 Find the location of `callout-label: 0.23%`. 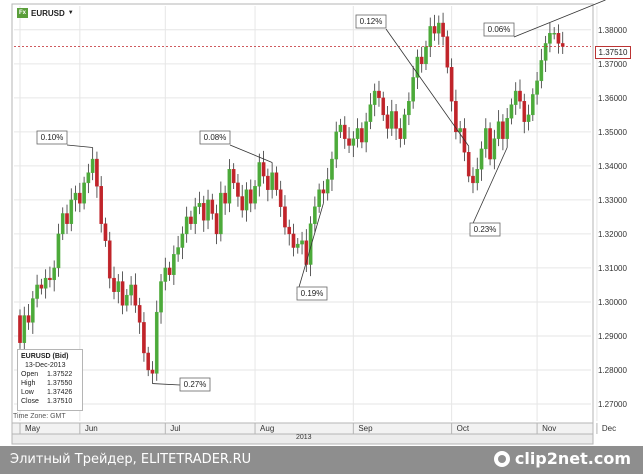

callout-label: 0.23% is located at coordinates (485, 229).